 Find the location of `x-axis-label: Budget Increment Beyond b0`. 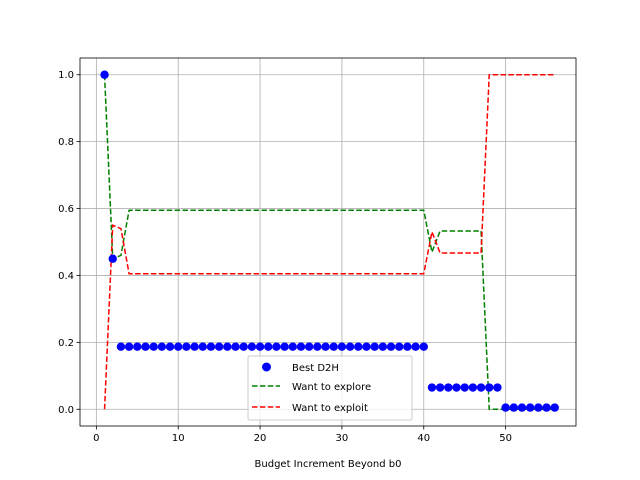

x-axis-label: Budget Increment Beyond b0 is located at coordinates (328, 464).